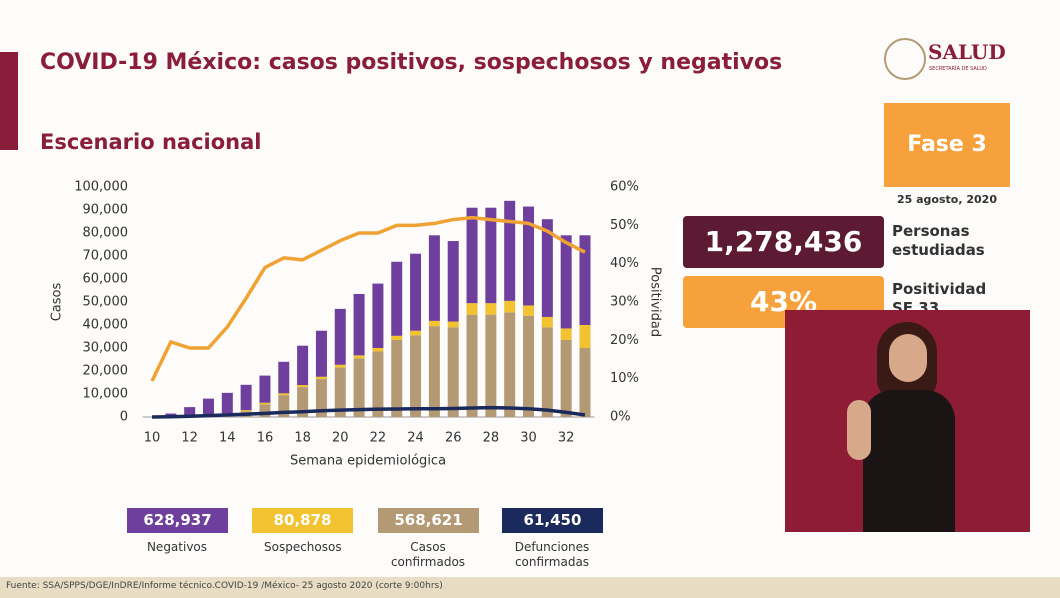 This screenshot has height=598, width=1060. What do you see at coordinates (655, 302) in the screenshot?
I see `y2-axis-label: Positividad` at bounding box center [655, 302].